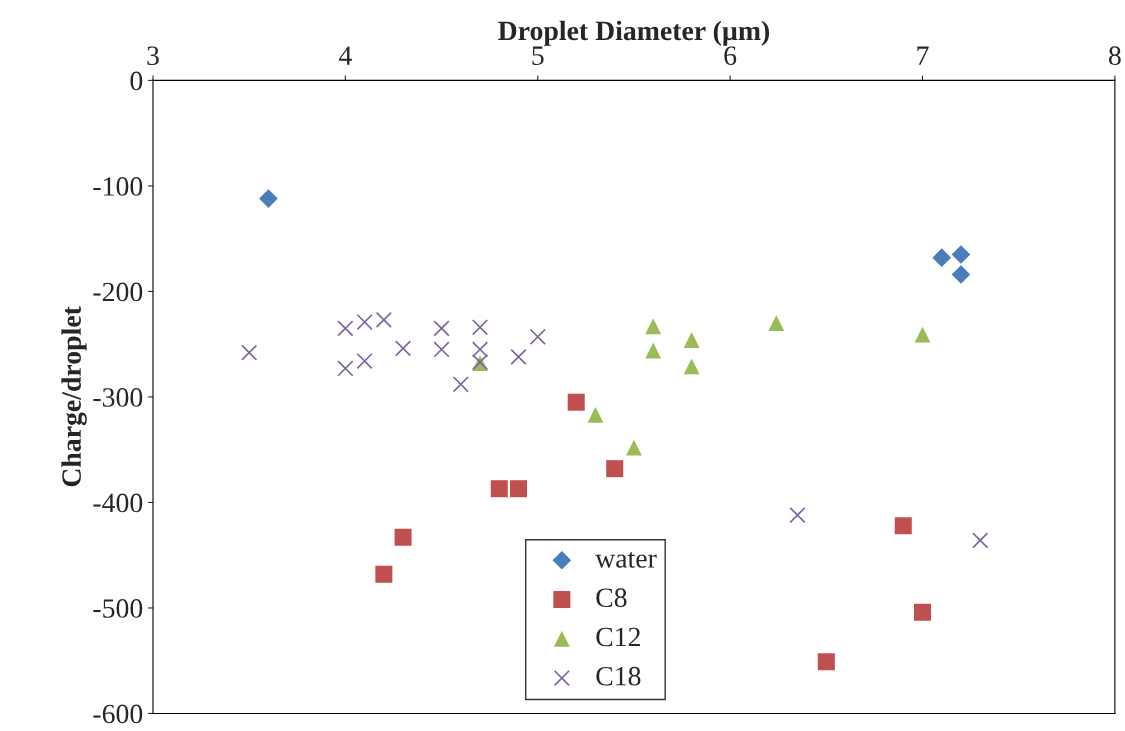  Describe the element at coordinates (74, 396) in the screenshot. I see `y-axis-title: Charge/droplet` at that location.